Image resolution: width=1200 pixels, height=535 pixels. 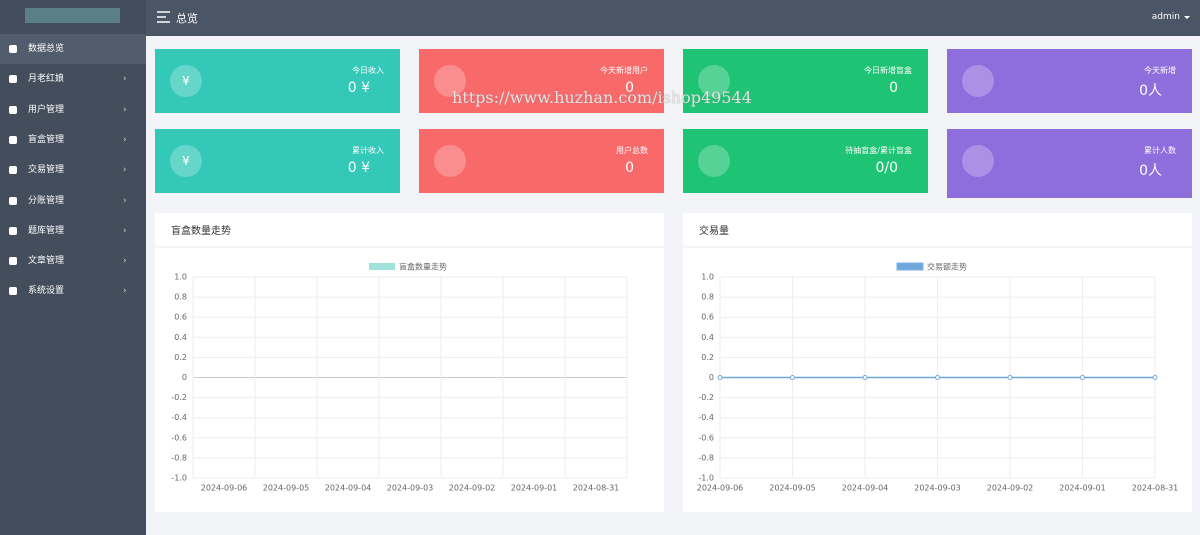 I want to click on nav-label: 分账管理, so click(x=46, y=200).